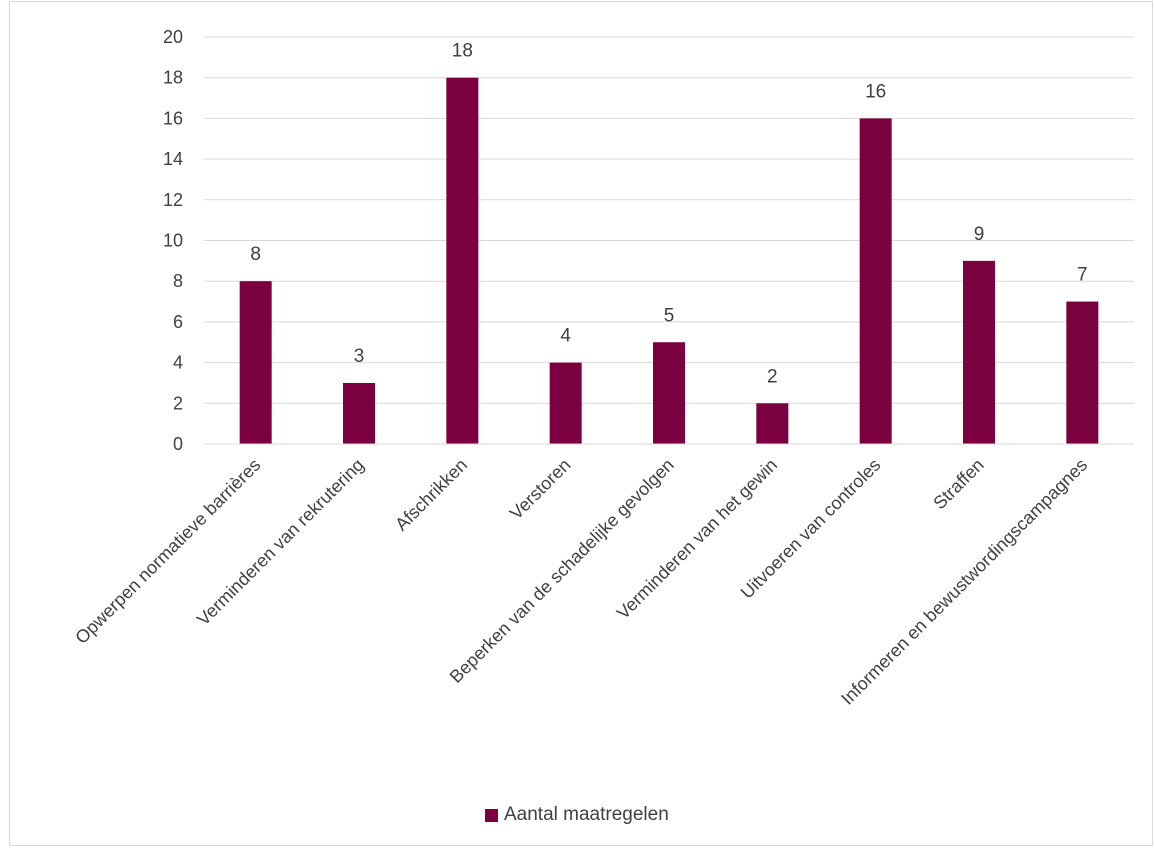 The image size is (1155, 848). Describe the element at coordinates (173, 37) in the screenshot. I see `y-tick-label: 20` at that location.